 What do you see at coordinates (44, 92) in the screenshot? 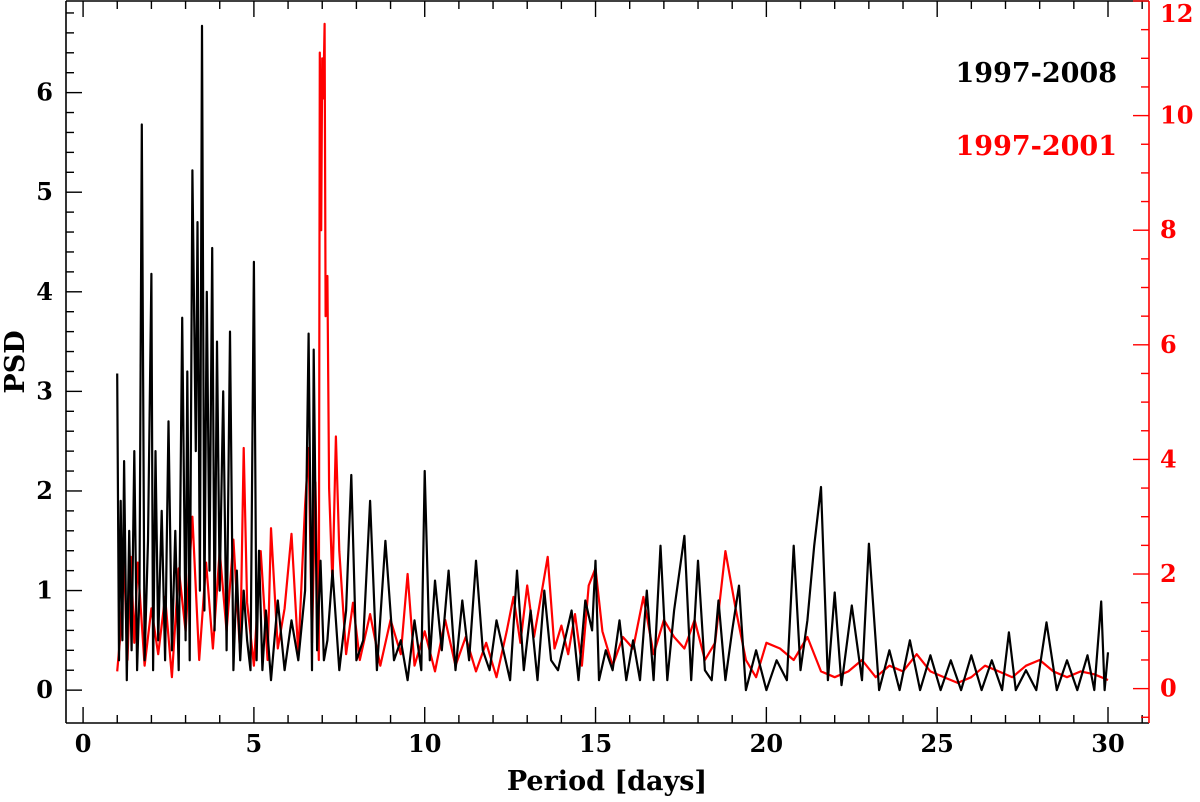
I see `y-tick-label-left: 6` at bounding box center [44, 92].